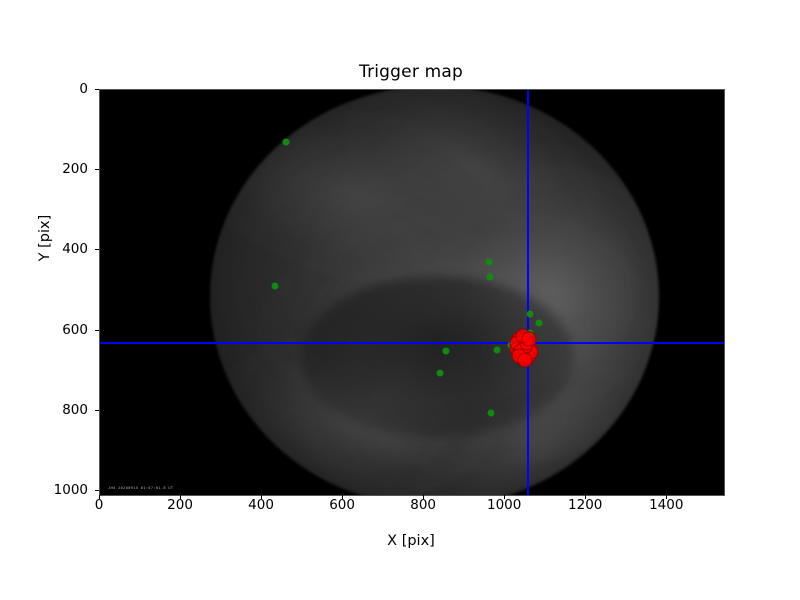 This screenshot has height=600, width=800. Describe the element at coordinates (99, 505) in the screenshot. I see `x-tick-label: 0` at that location.